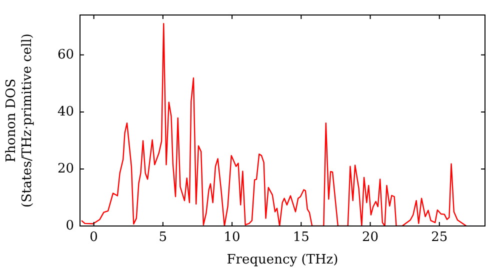 Image resolution: width=500 pixels, height=280 pixels. What do you see at coordinates (439, 238) in the screenshot?
I see `x-tick-label: 25` at bounding box center [439, 238].